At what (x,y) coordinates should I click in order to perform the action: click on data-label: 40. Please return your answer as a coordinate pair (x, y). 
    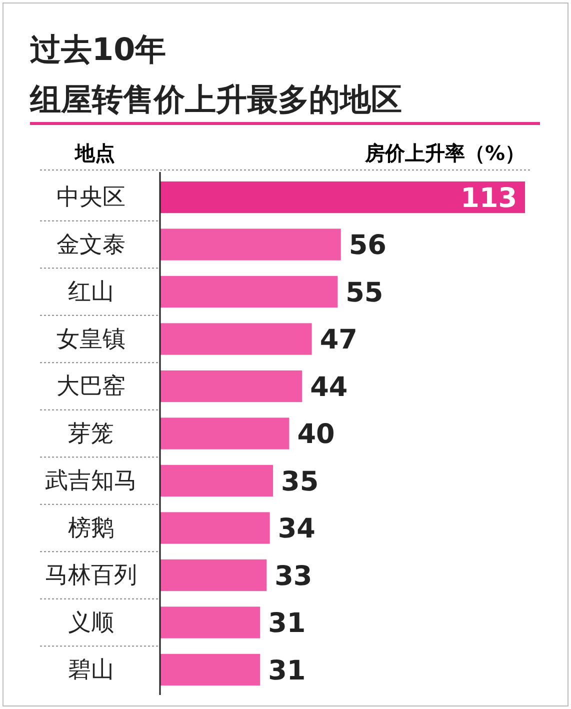
    Looking at the image, I should click on (316, 434).